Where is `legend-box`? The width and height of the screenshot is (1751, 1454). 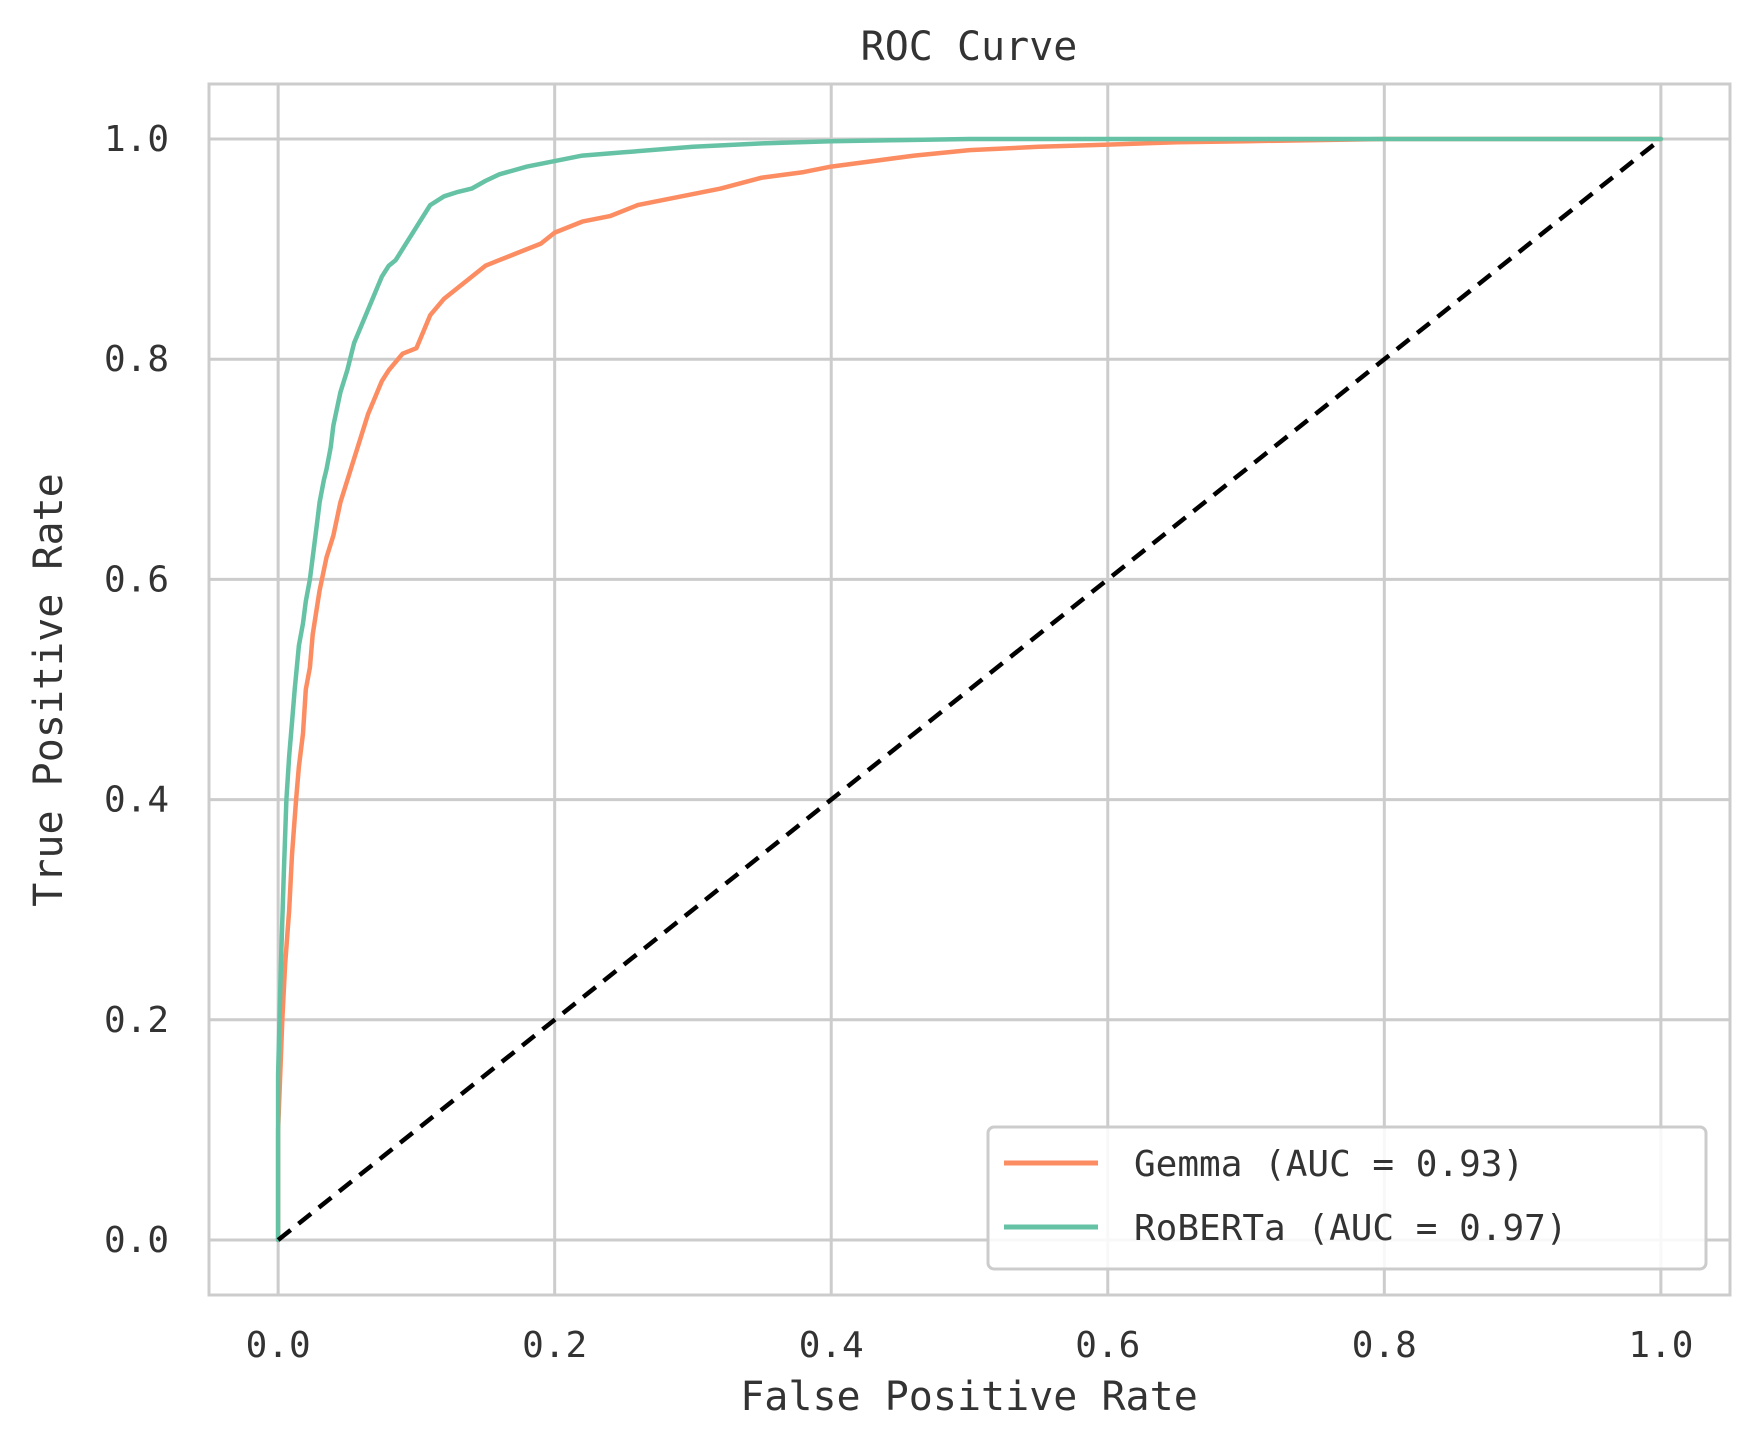 legend-box is located at coordinates (1347, 1198).